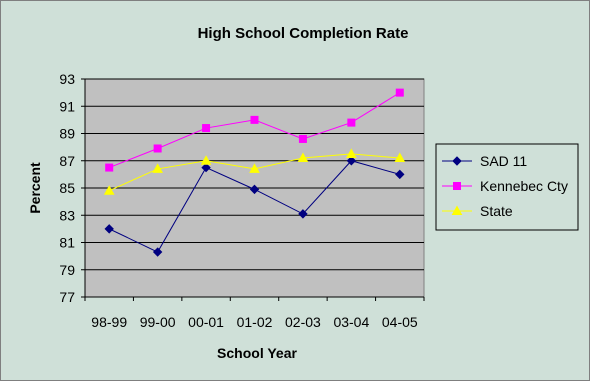  I want to click on x-axis-ticks: 98-99 99-00 00-01 01-02 02-03 03-04 04-05, so click(254, 313).